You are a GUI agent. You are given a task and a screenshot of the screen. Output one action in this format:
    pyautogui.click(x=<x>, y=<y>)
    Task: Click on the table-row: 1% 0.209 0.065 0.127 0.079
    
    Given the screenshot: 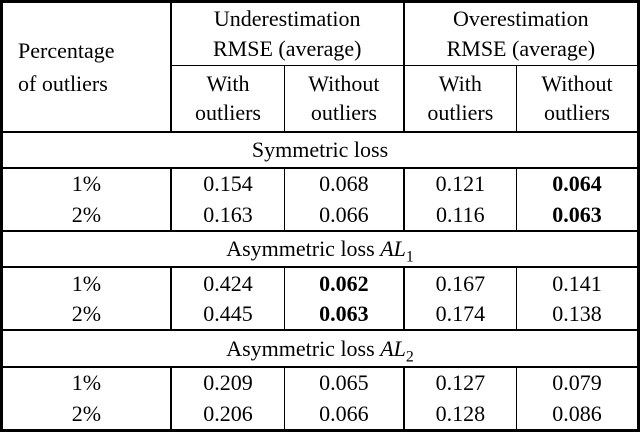 What is the action you would take?
    pyautogui.click(x=320, y=382)
    